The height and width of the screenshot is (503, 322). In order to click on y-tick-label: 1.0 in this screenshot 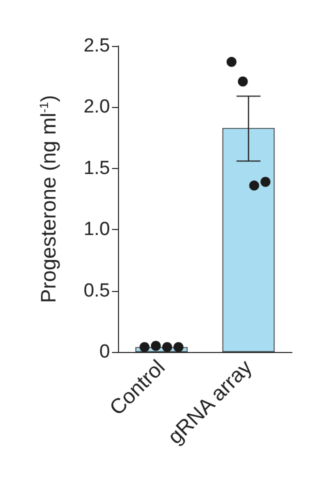, I will do `click(97, 229)`.